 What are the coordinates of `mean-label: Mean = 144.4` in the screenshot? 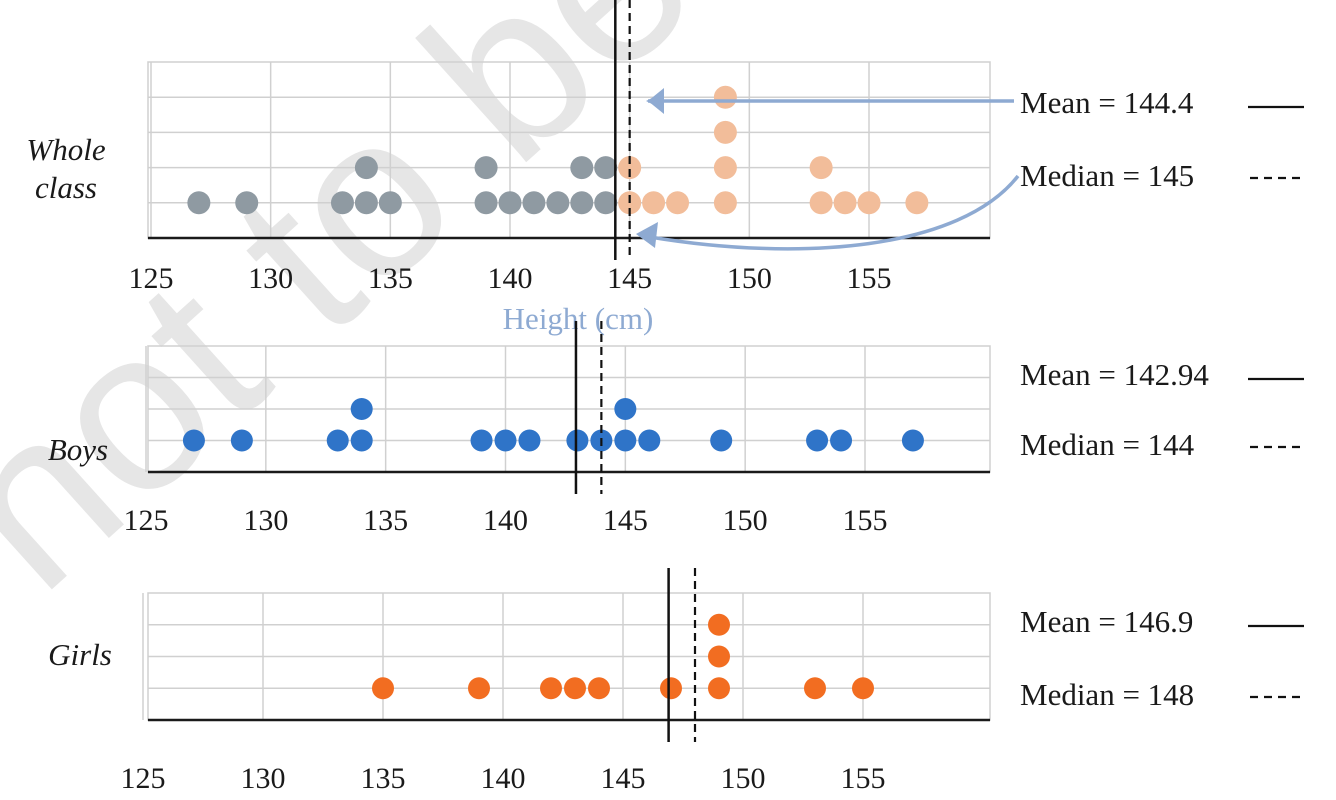 It's located at (1107, 102).